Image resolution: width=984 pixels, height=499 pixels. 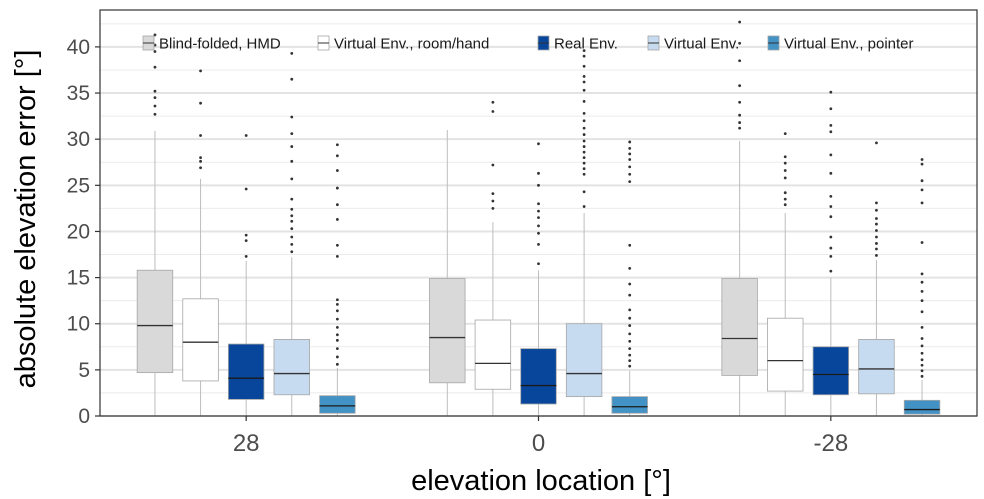 I want to click on box-real-env--28, so click(x=246, y=275).